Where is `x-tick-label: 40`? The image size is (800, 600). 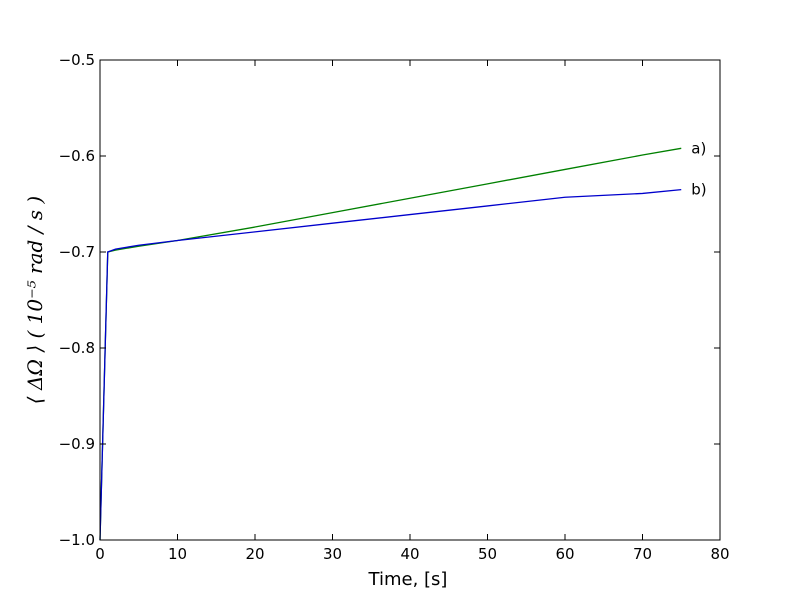
x-tick-label: 40 is located at coordinates (409, 554).